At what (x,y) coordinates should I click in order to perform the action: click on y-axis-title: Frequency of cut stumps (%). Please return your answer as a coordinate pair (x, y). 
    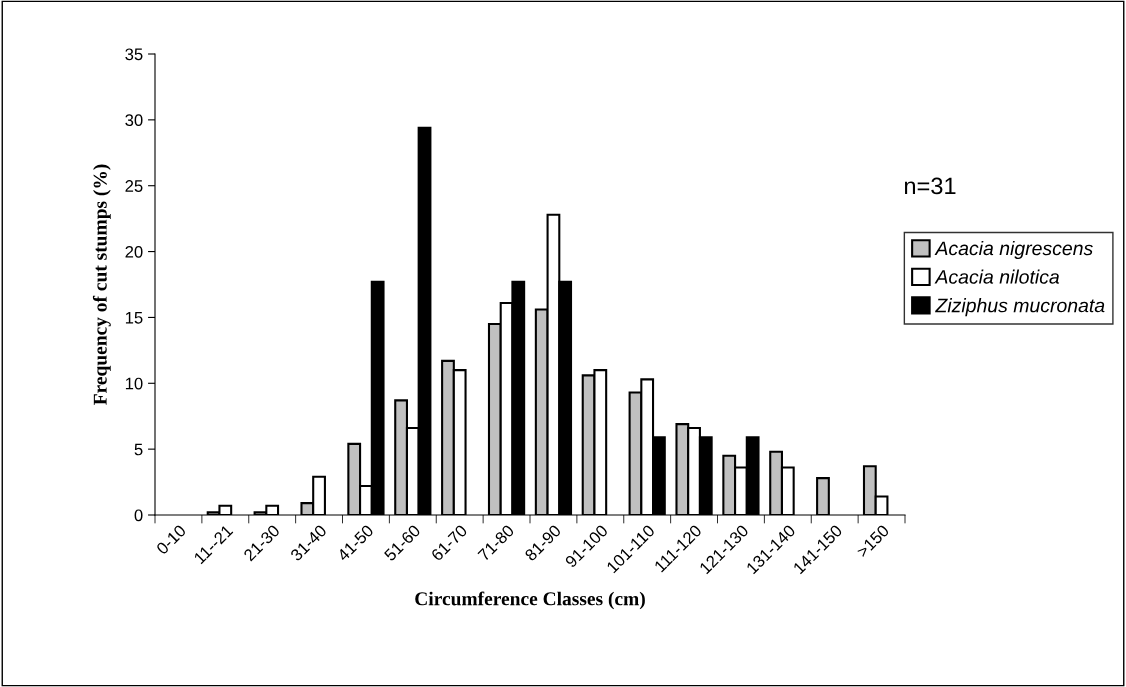
    Looking at the image, I should click on (101, 284).